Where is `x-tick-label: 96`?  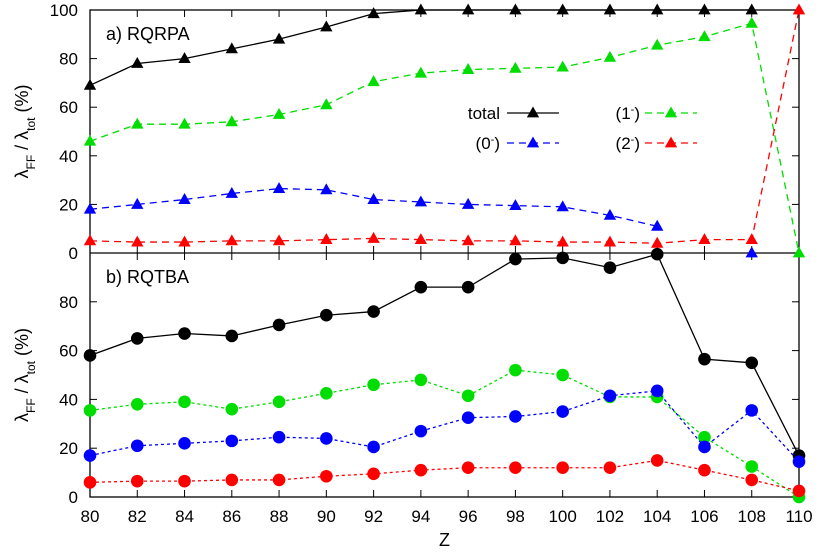
x-tick-label: 96 is located at coordinates (468, 516).